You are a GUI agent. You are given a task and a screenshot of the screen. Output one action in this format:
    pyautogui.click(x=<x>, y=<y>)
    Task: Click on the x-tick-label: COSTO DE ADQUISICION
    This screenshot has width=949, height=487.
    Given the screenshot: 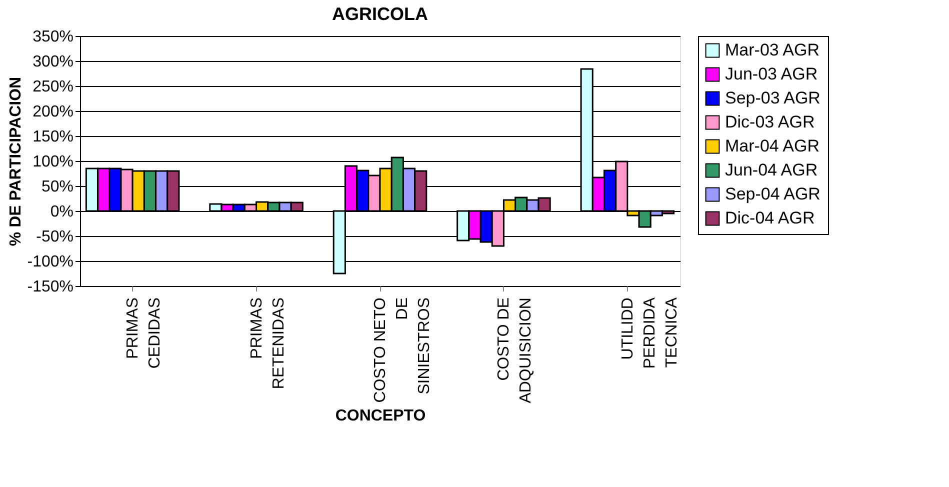 What is the action you would take?
    pyautogui.click(x=515, y=351)
    